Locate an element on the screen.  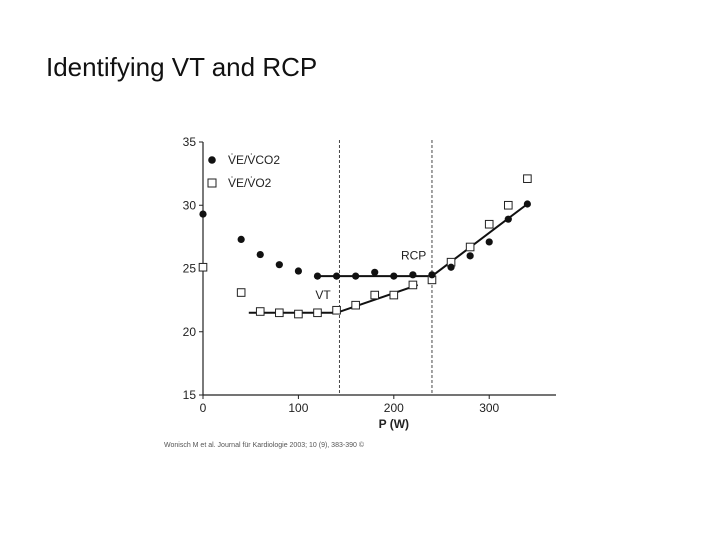
y-tick-label: 30 is located at coordinates (190, 205).